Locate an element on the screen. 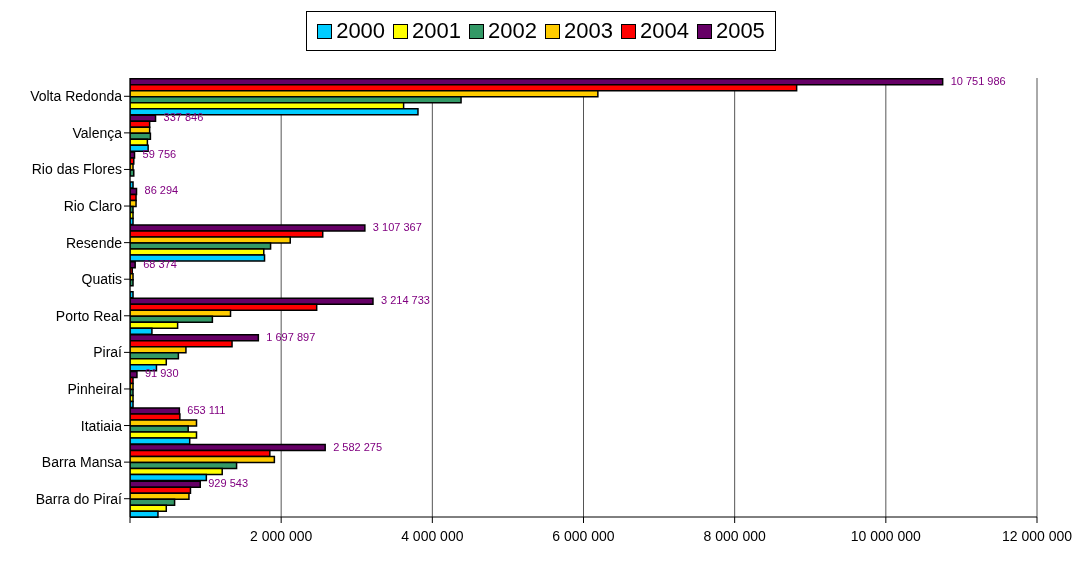  y-tick-label: Resende is located at coordinates (94, 242).